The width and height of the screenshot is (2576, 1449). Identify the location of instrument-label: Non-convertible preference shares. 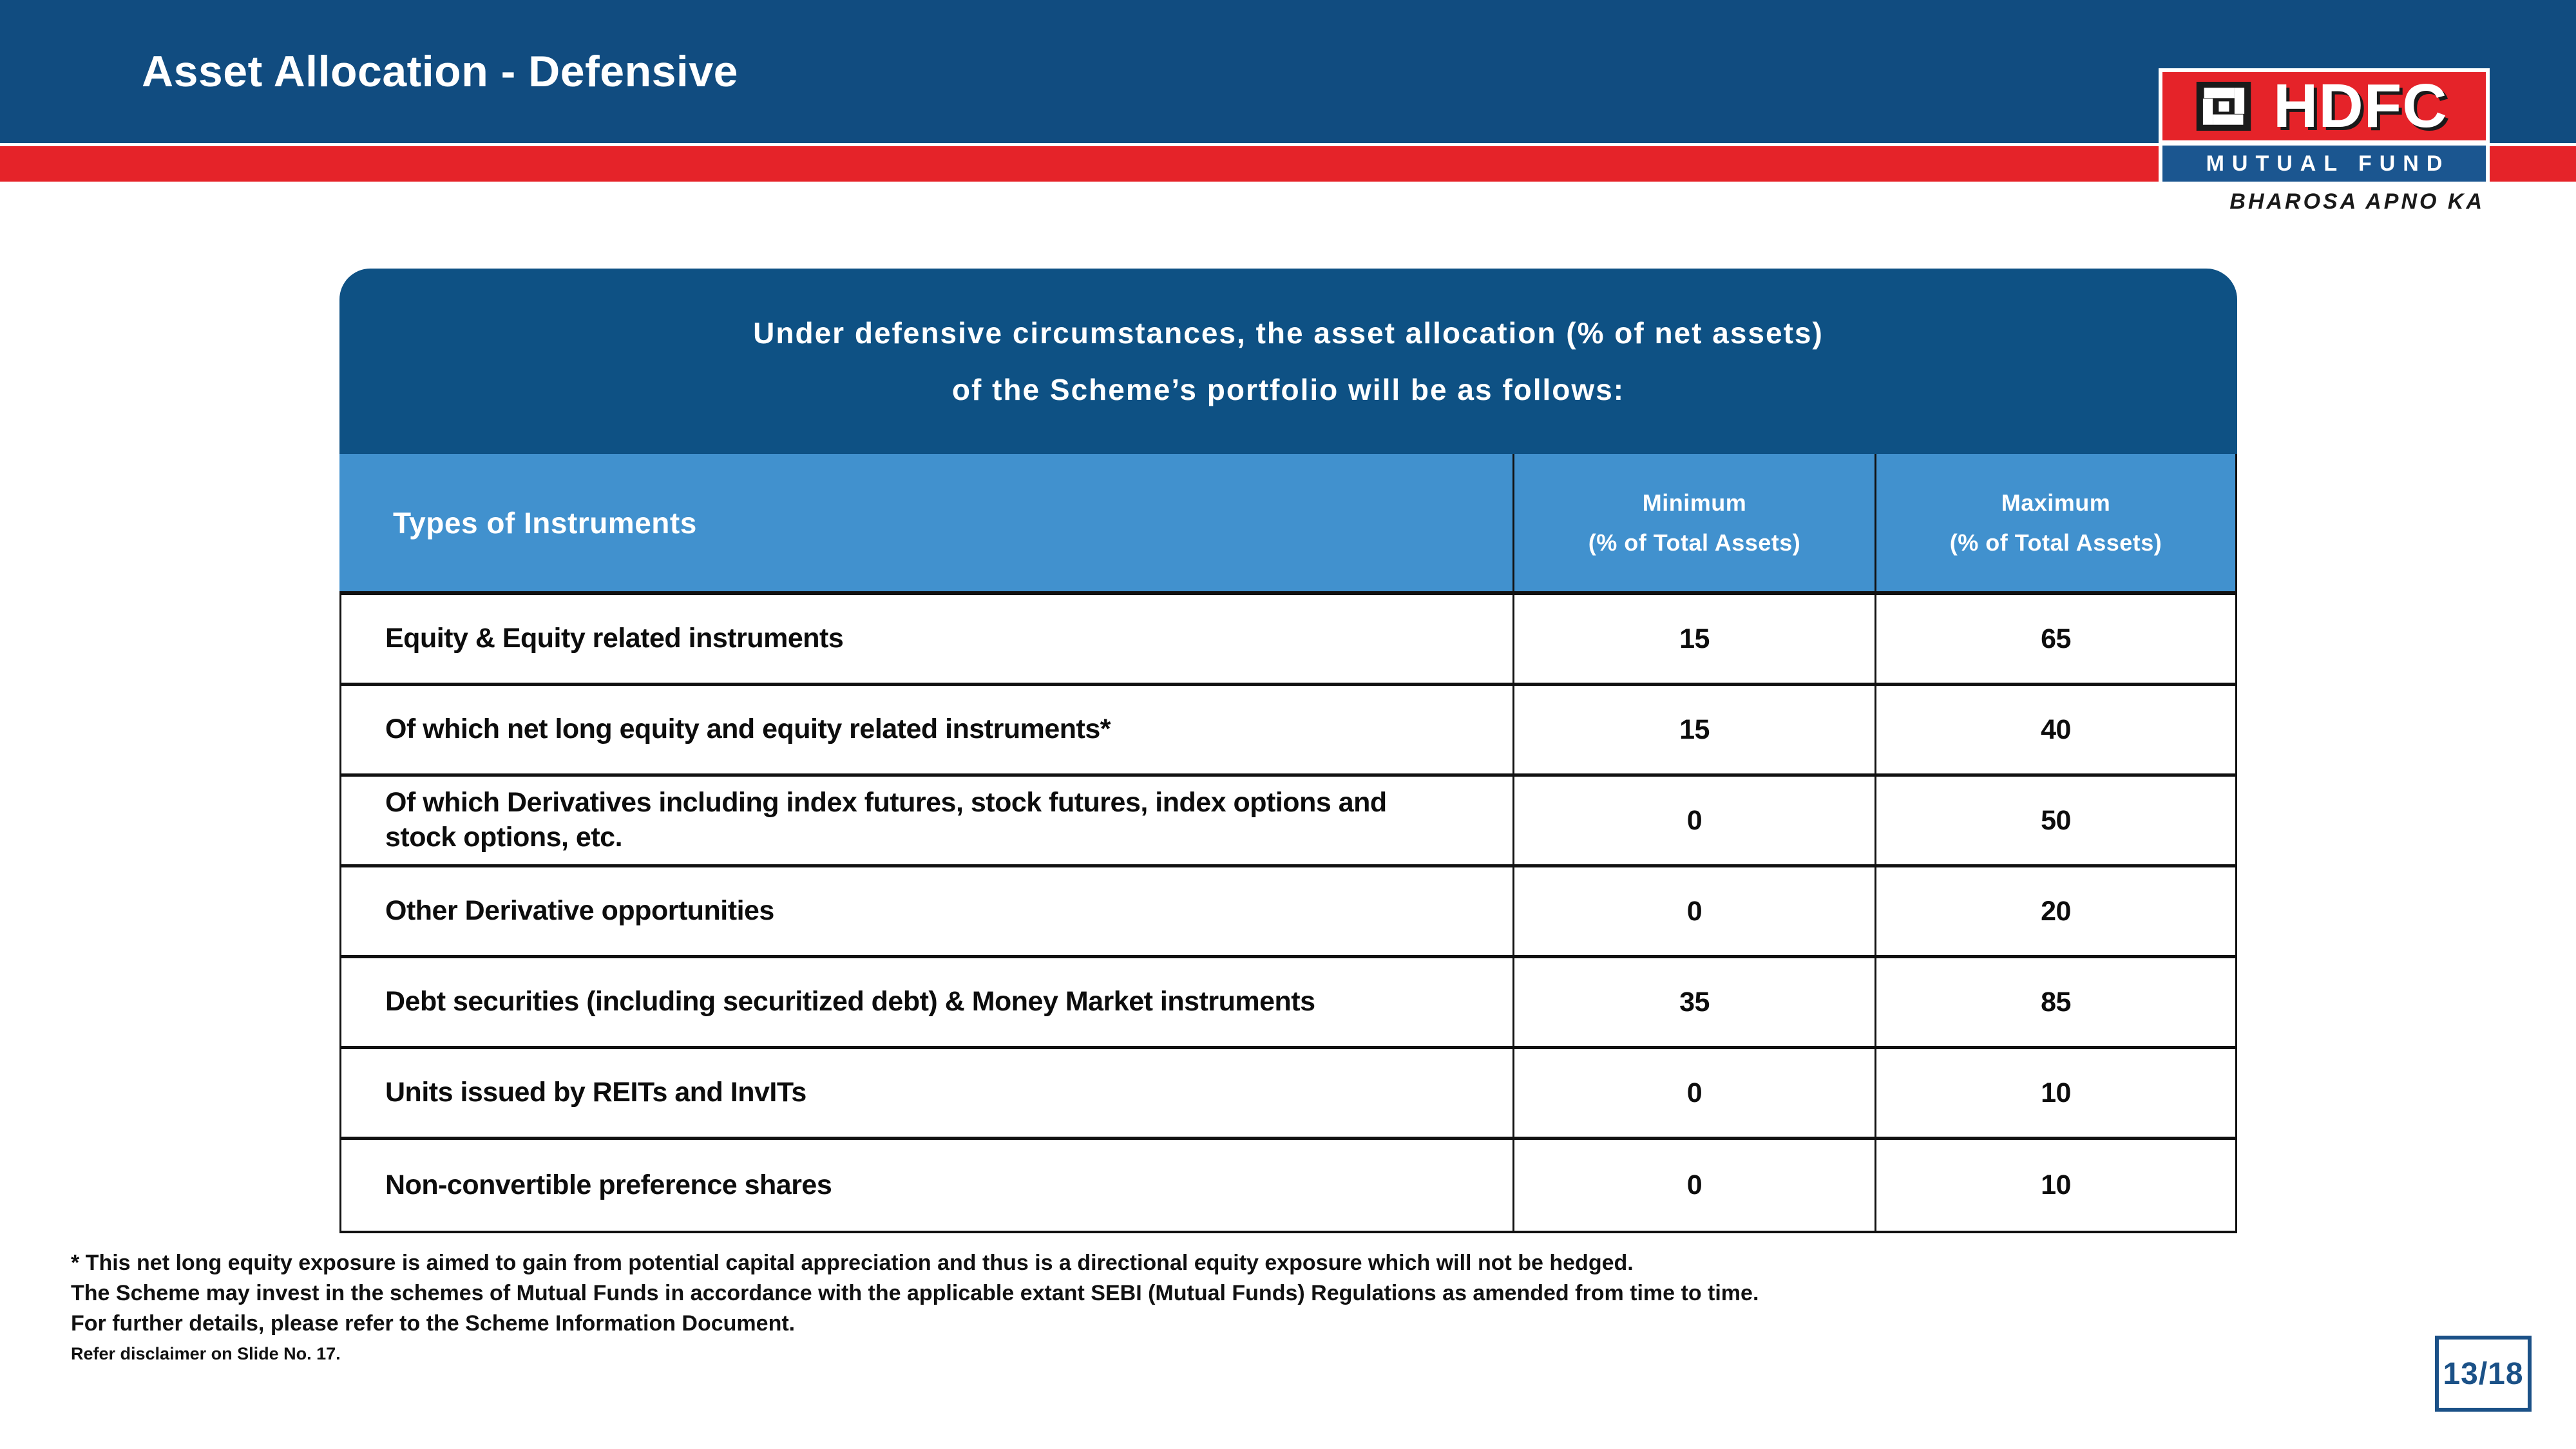
(608, 1185).